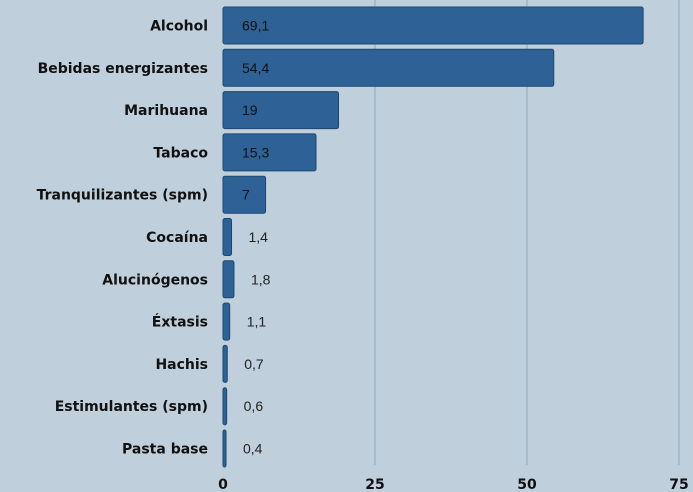 The image size is (693, 492). What do you see at coordinates (180, 153) in the screenshot?
I see `category-label: Tabaco` at bounding box center [180, 153].